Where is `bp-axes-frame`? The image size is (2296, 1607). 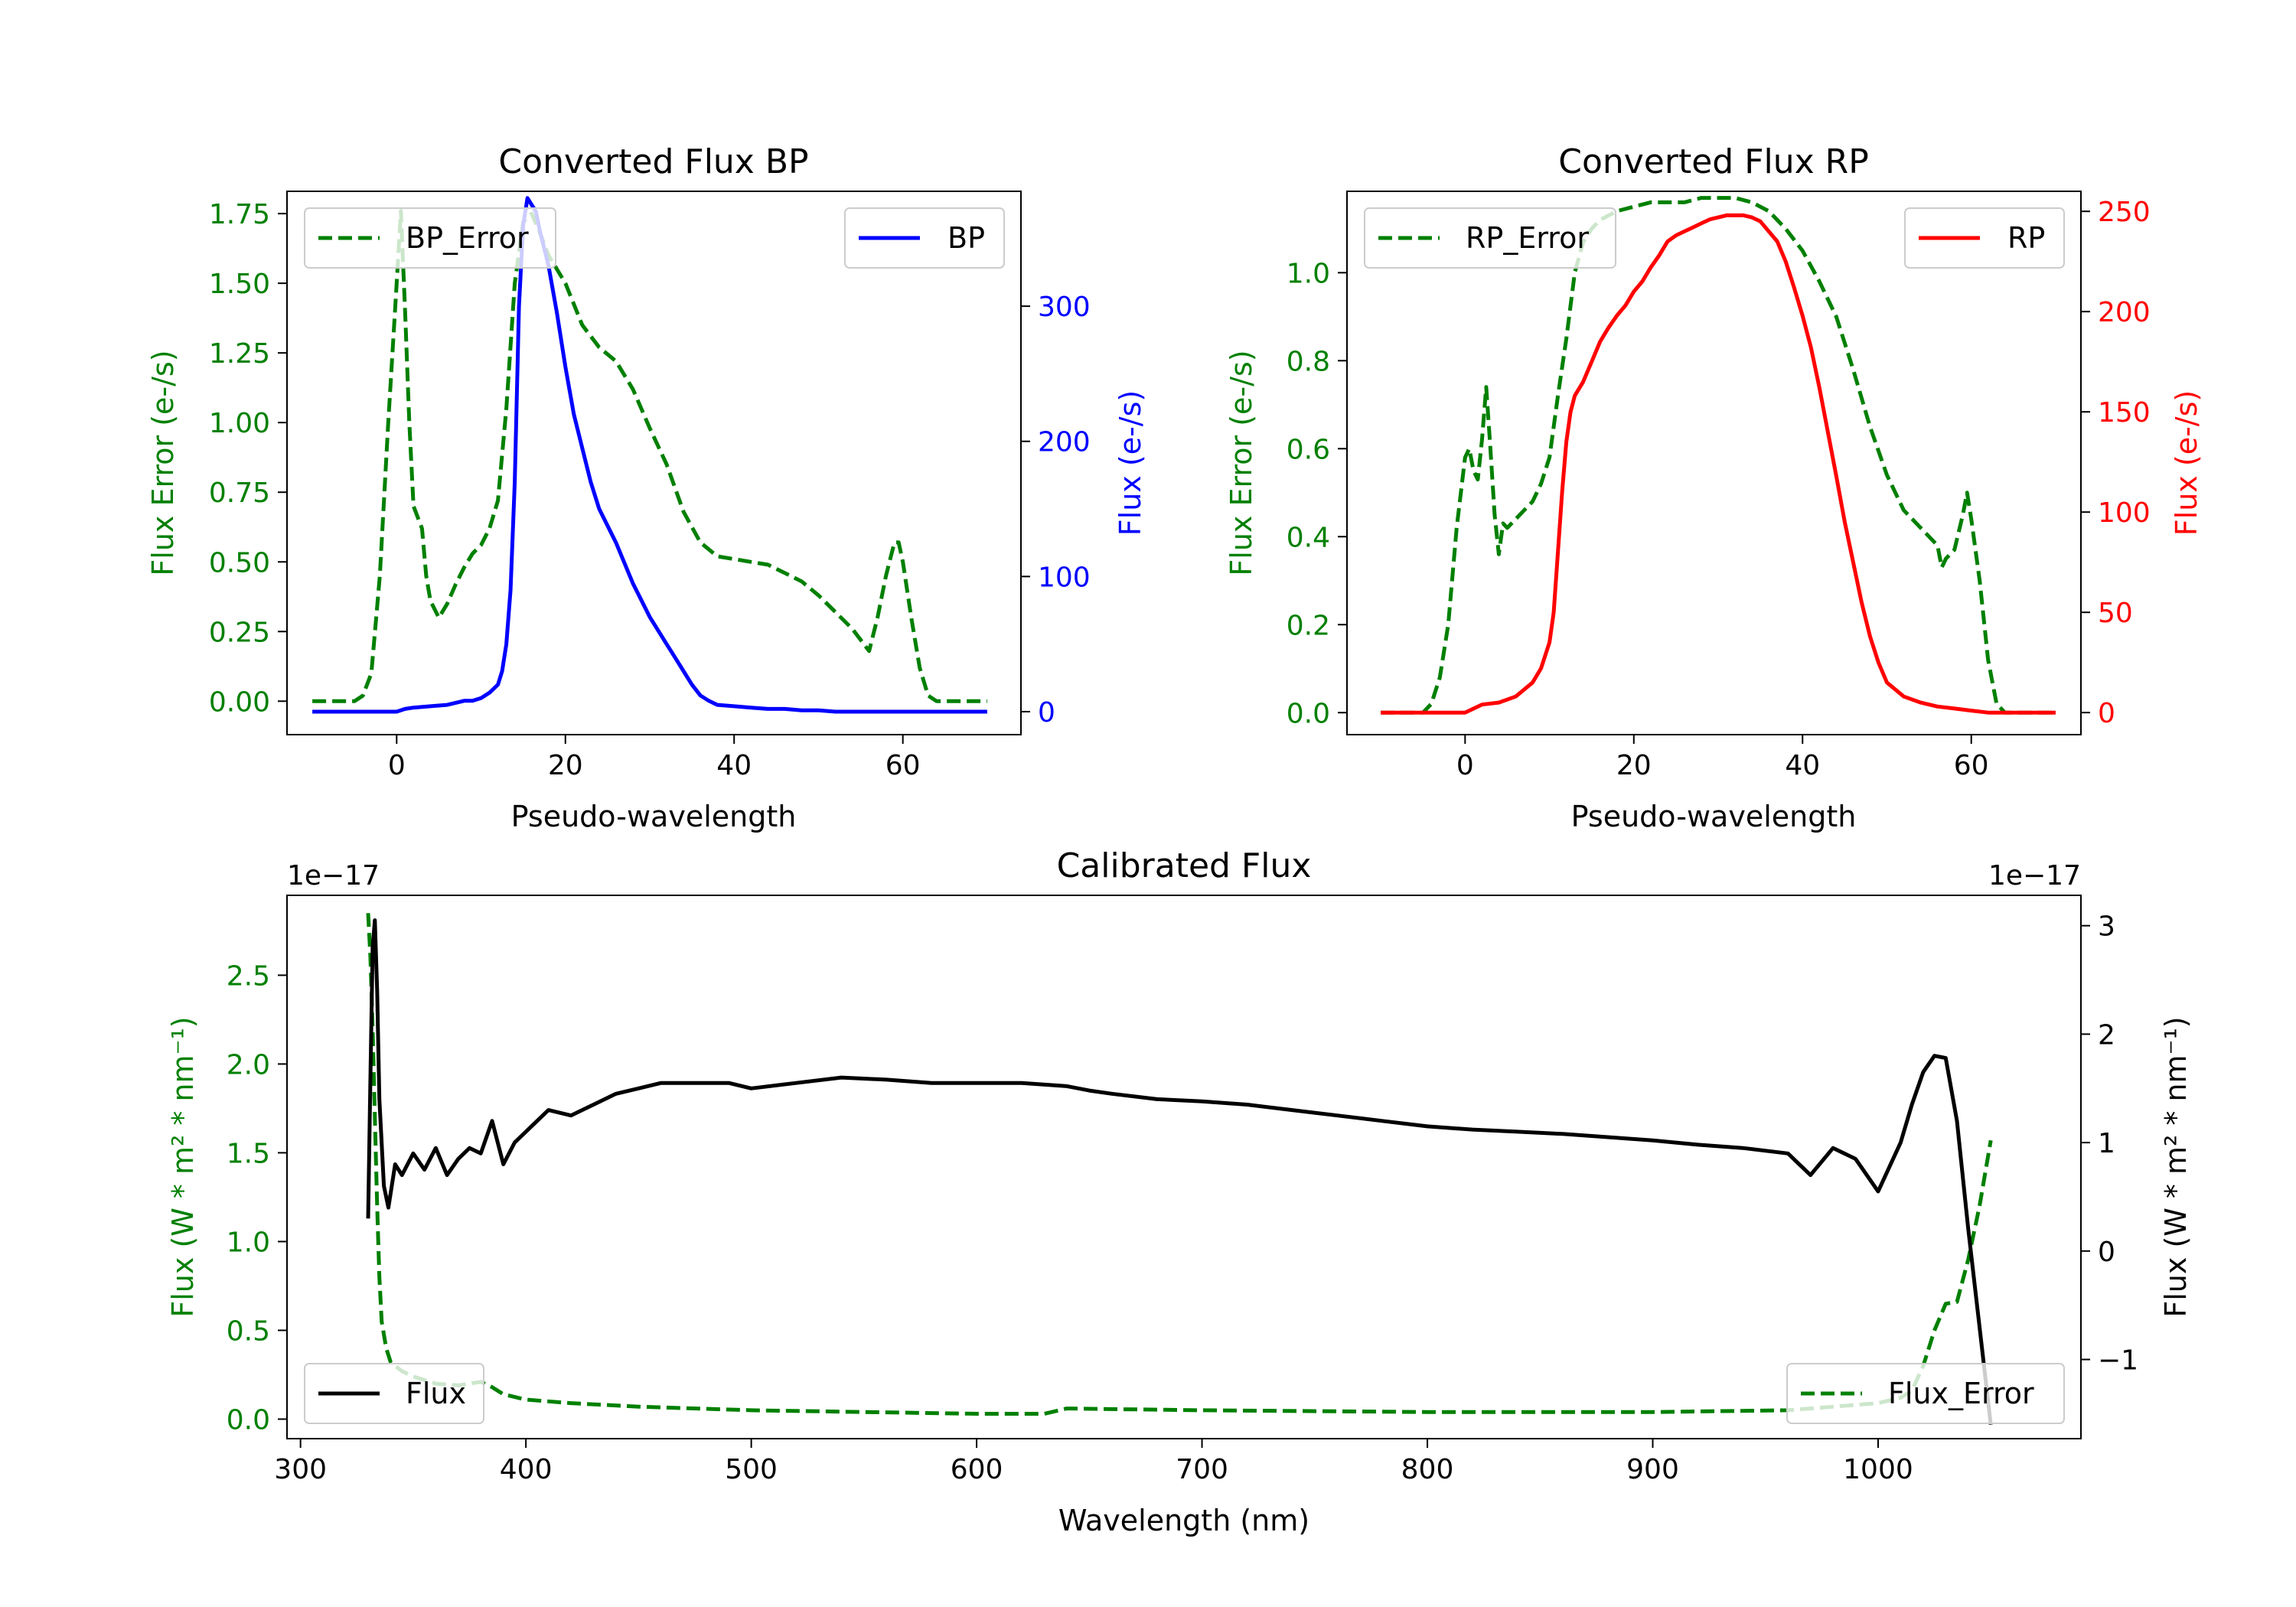
bp-axes-frame is located at coordinates (654, 463).